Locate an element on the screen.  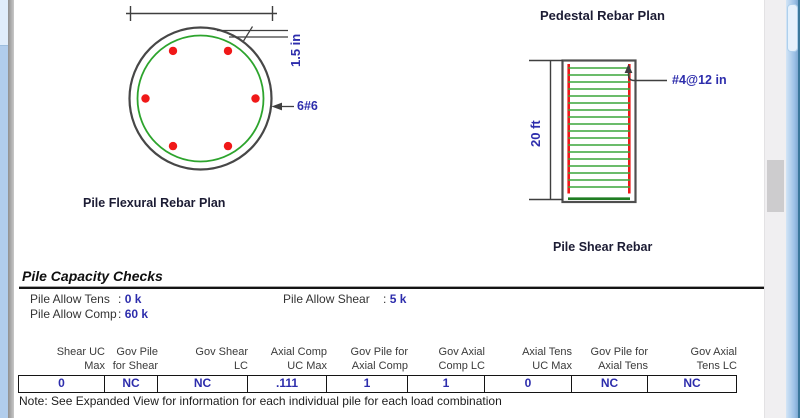
allow-shear-label: Pile Allow Shear is located at coordinates (326, 299).